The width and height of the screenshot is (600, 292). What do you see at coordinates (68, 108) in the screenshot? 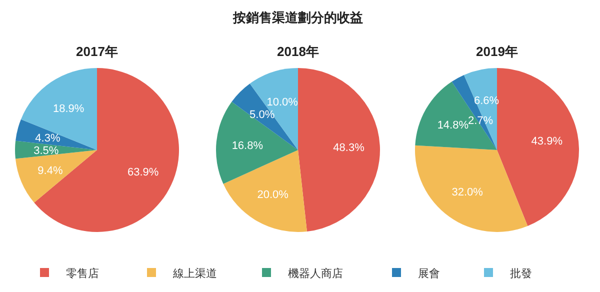
I see `data-label: 18.9%` at bounding box center [68, 108].